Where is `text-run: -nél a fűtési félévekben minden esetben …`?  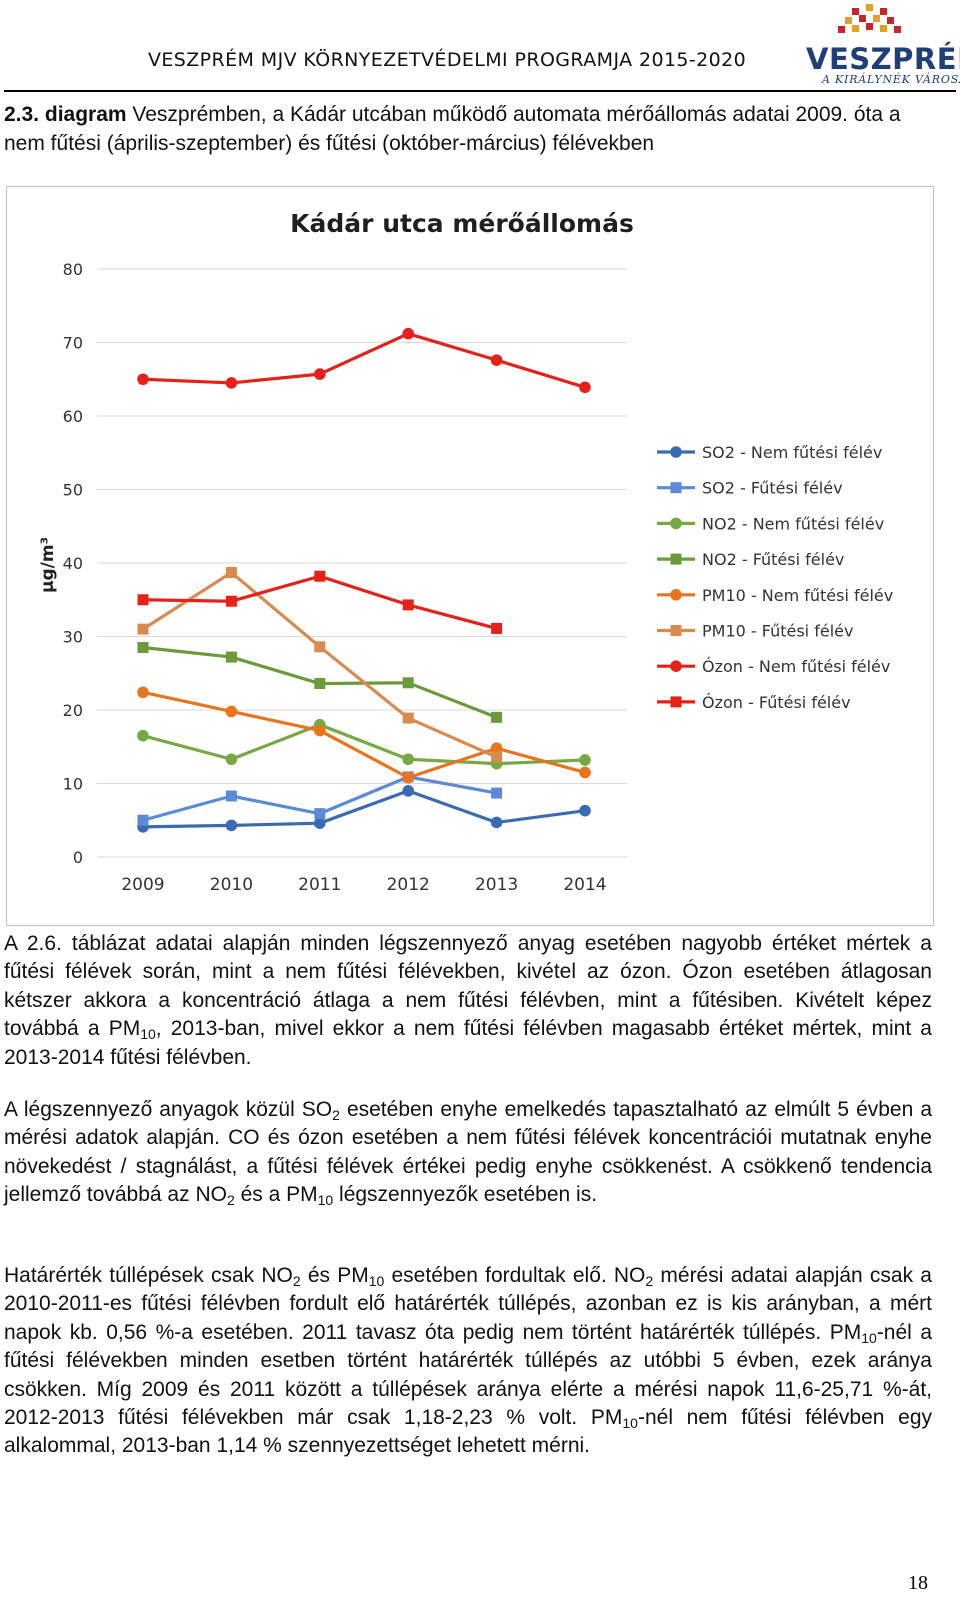
text-run: -nél a fűtési félévekben minden esetben … is located at coordinates (468, 1375).